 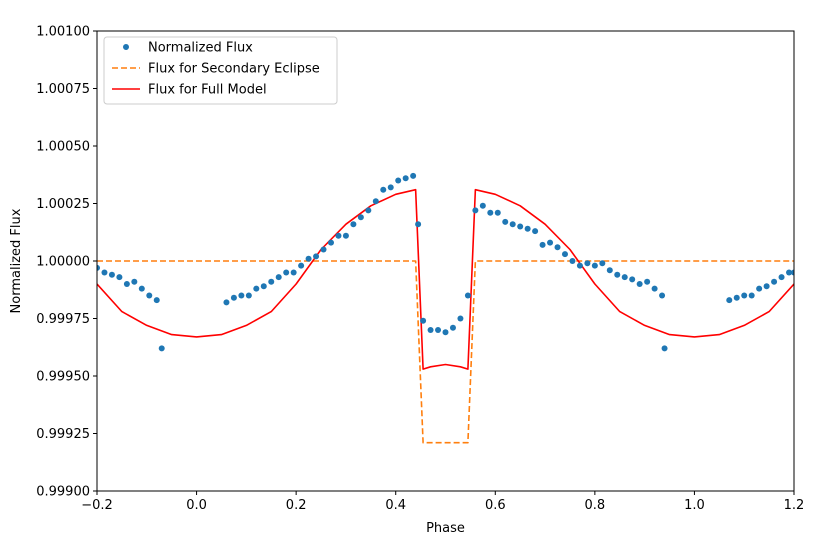 I want to click on x-tick-label: 0.4, so click(x=395, y=505).